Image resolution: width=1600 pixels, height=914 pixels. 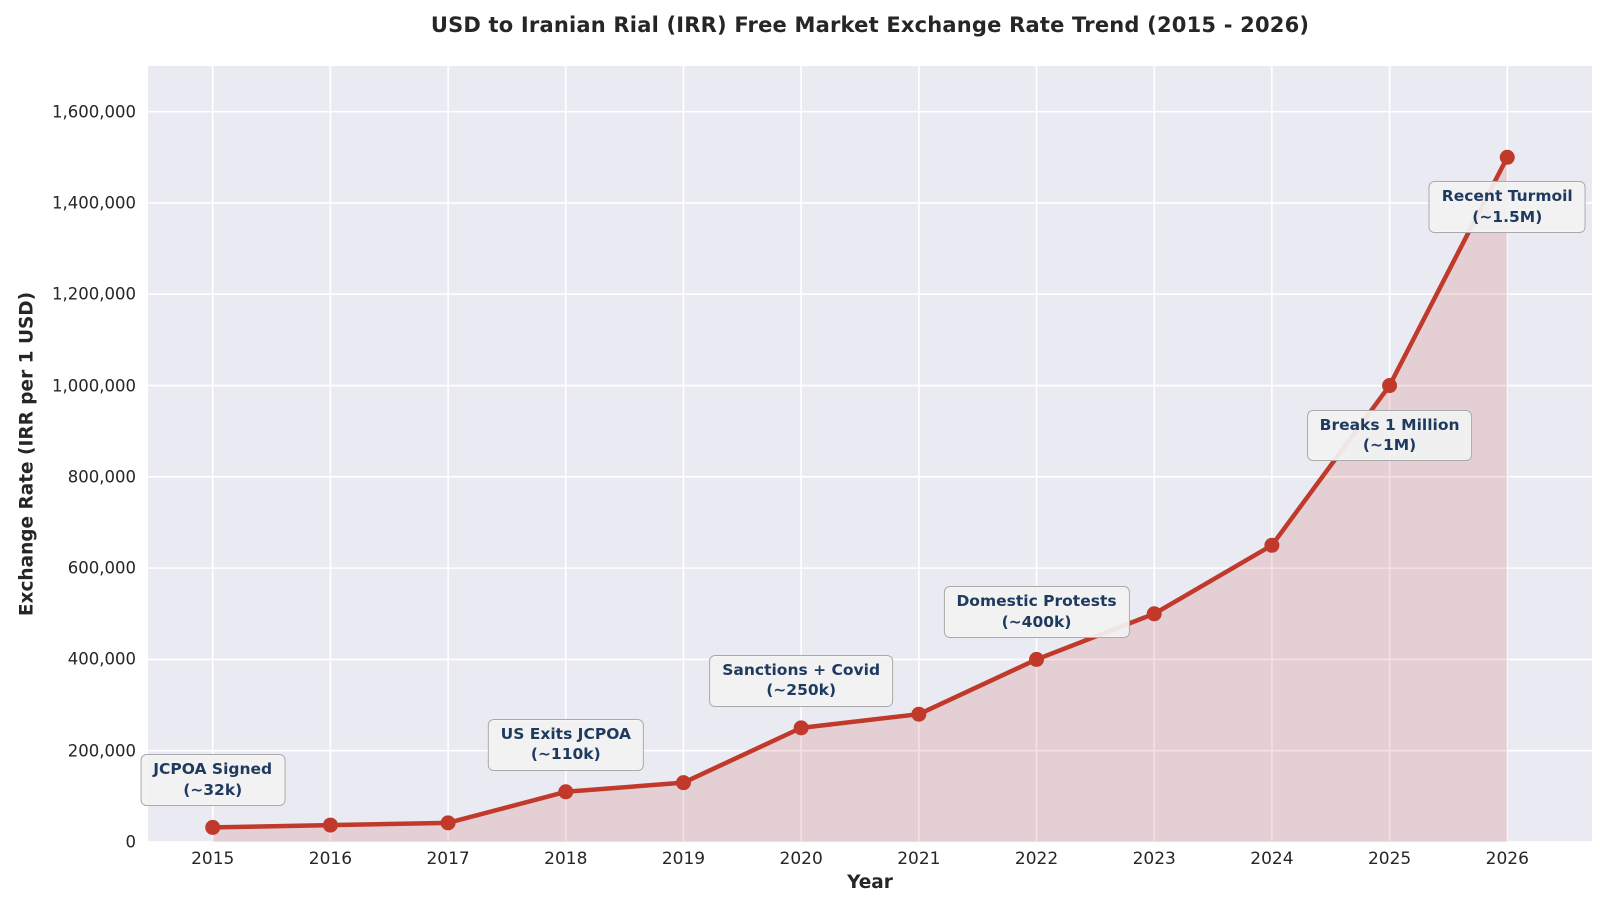 I want to click on annotation-box: Domestic Protests (~400k), so click(x=1036, y=612).